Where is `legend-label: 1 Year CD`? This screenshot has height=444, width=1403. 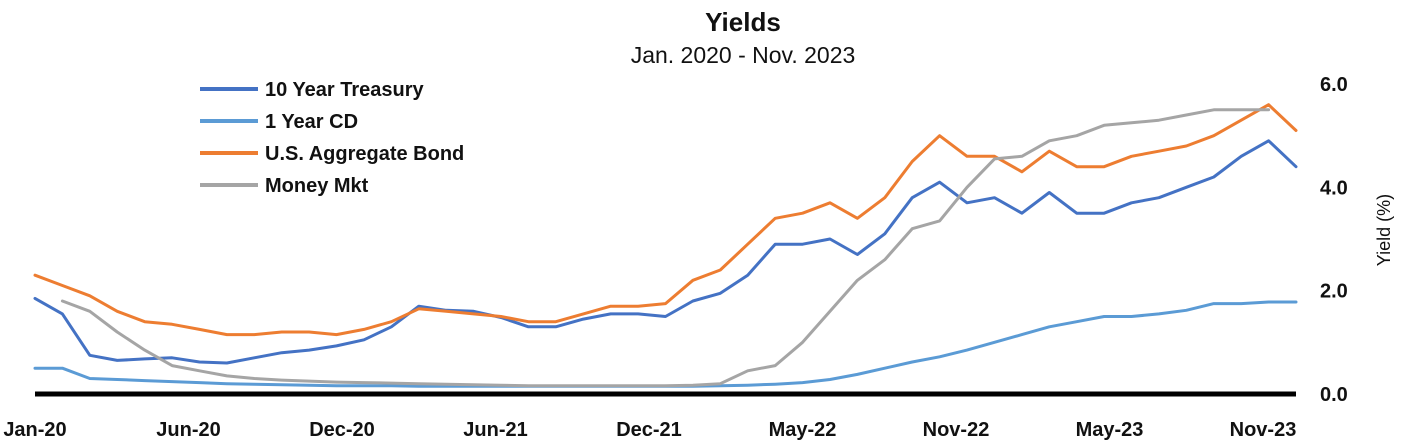
legend-label: 1 Year CD is located at coordinates (311, 122).